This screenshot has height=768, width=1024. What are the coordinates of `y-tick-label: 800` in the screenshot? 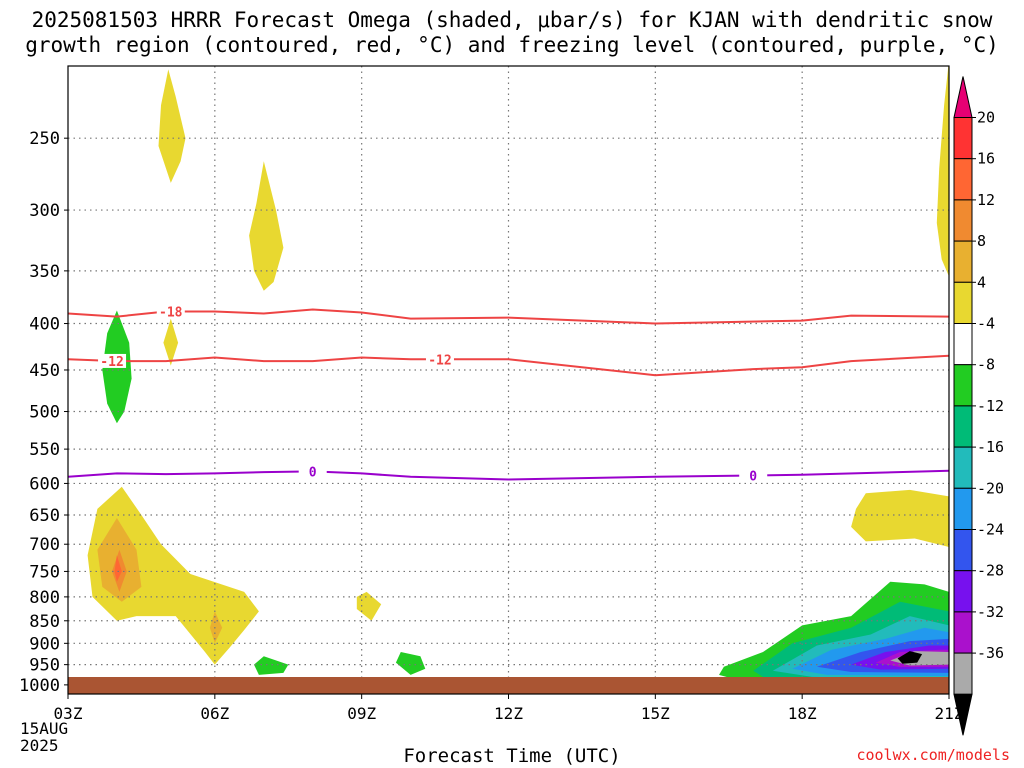 It's located at (44, 598).